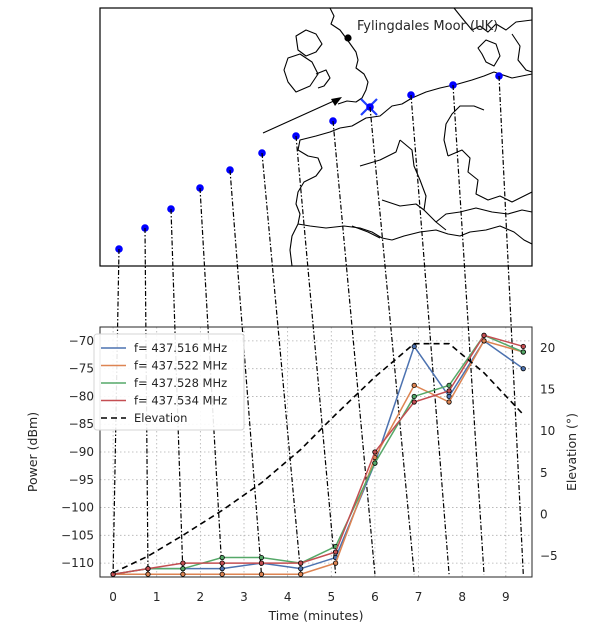  I want to click on x-axis-ticks: 0 1 2 3 4 5 6 7 8 9, so click(309, 597).